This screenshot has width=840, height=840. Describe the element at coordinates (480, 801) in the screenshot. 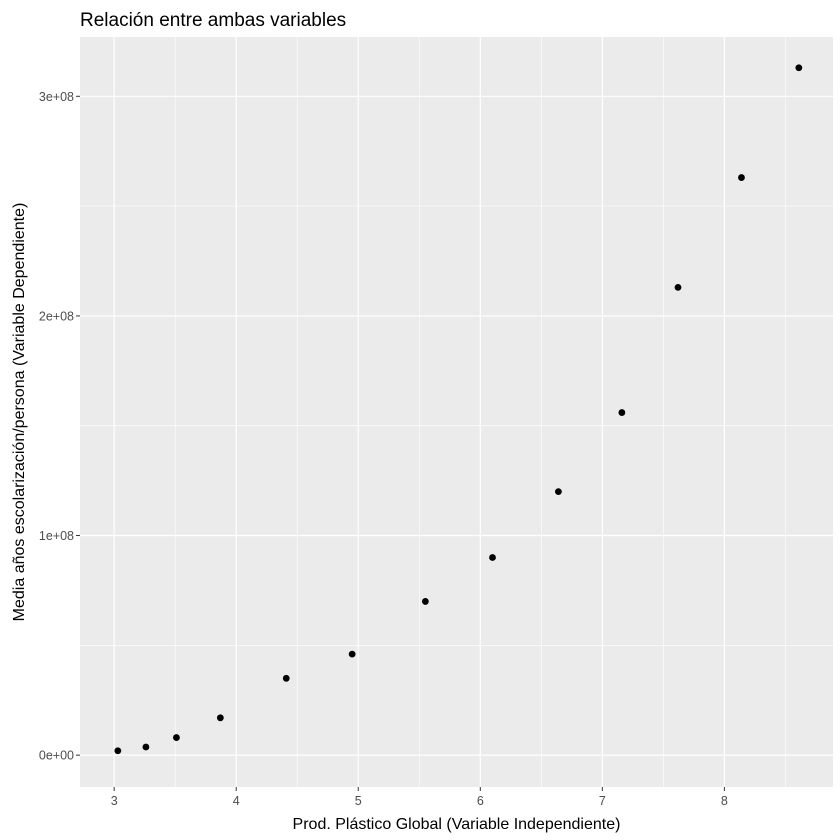

I see `x-tick-label: 6` at that location.